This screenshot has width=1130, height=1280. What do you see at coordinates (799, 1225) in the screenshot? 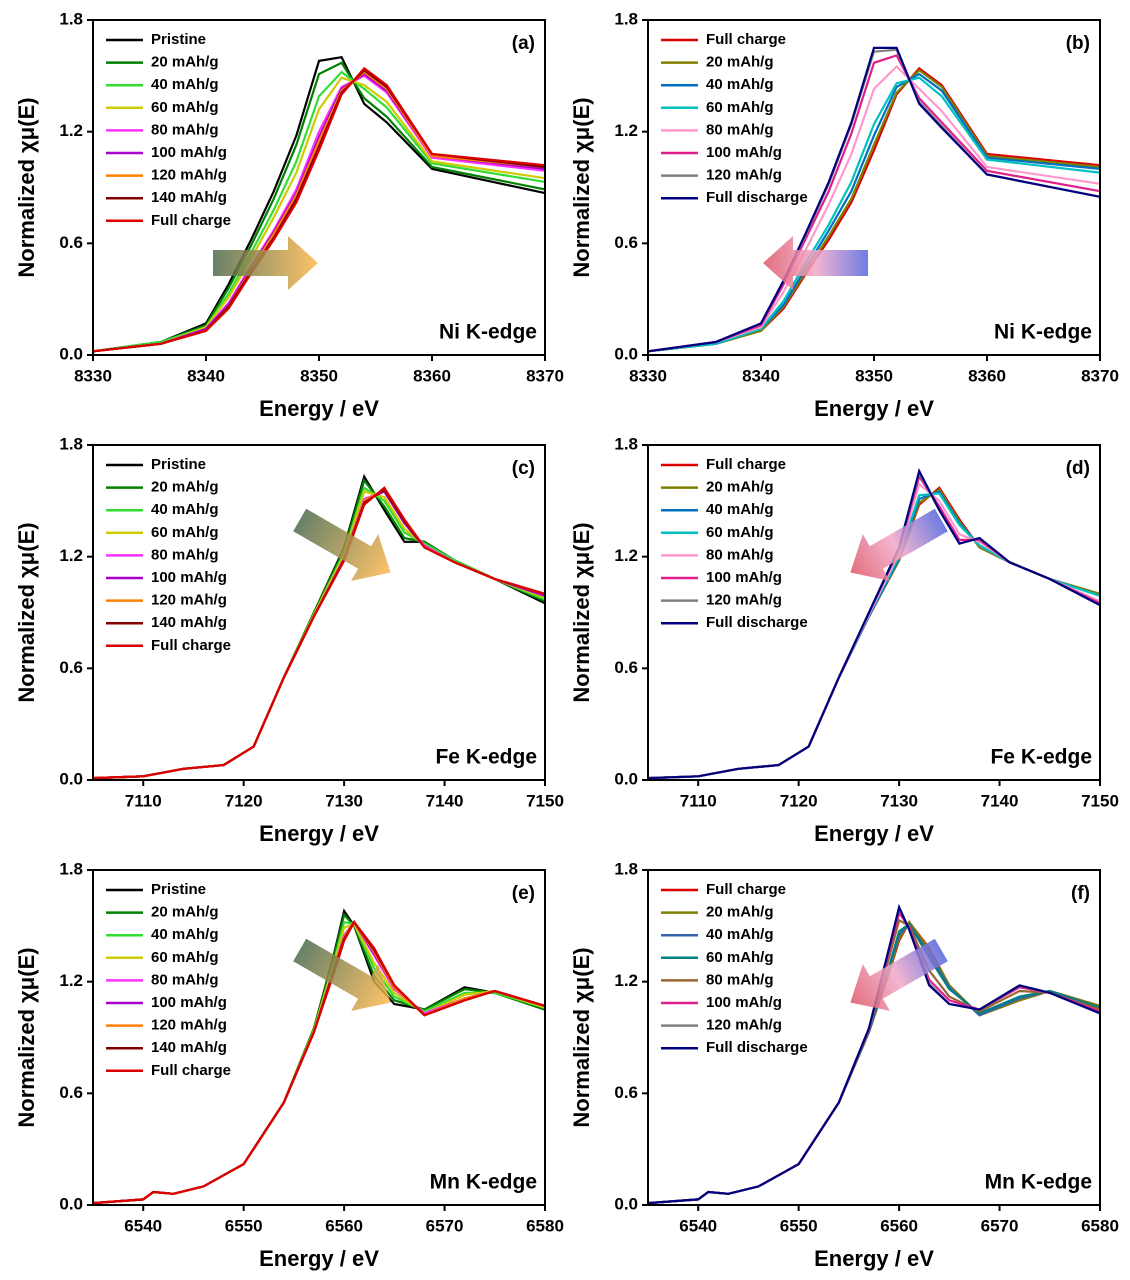
I see `x-tick-label: 6550` at bounding box center [799, 1225].